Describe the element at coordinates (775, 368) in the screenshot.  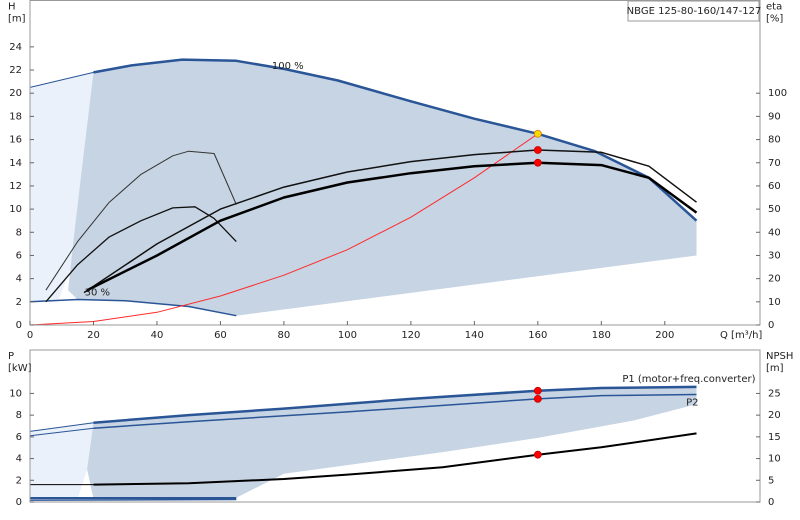
I see `y2-axis-label: [m]` at that location.